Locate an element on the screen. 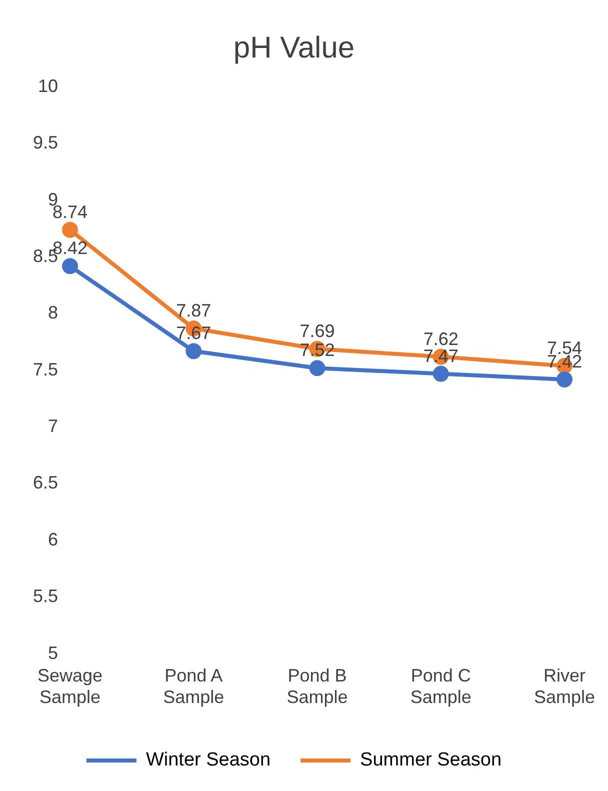 This screenshot has width=608, height=791. x-tick-label: Pond B Sample is located at coordinates (317, 687).